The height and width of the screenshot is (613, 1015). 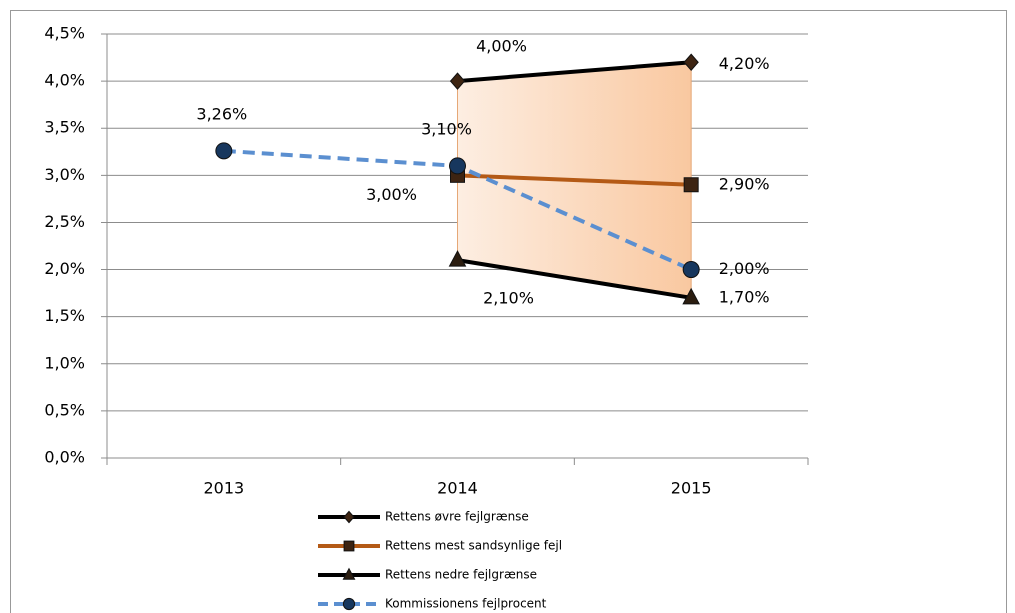 What do you see at coordinates (501, 46) in the screenshot?
I see `data-label: 4,00%` at bounding box center [501, 46].